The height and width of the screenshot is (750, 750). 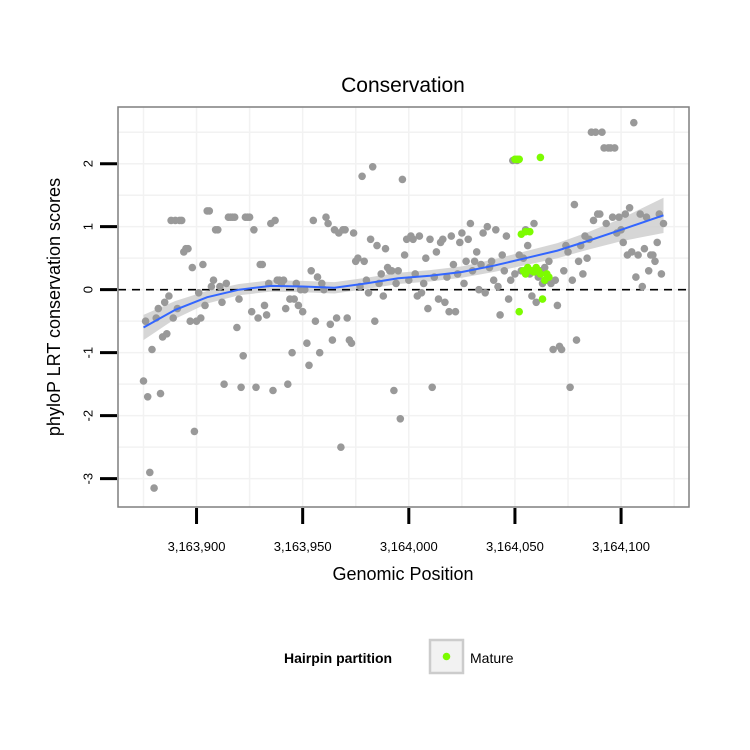 I want to click on legend-key-box, so click(x=446, y=656).